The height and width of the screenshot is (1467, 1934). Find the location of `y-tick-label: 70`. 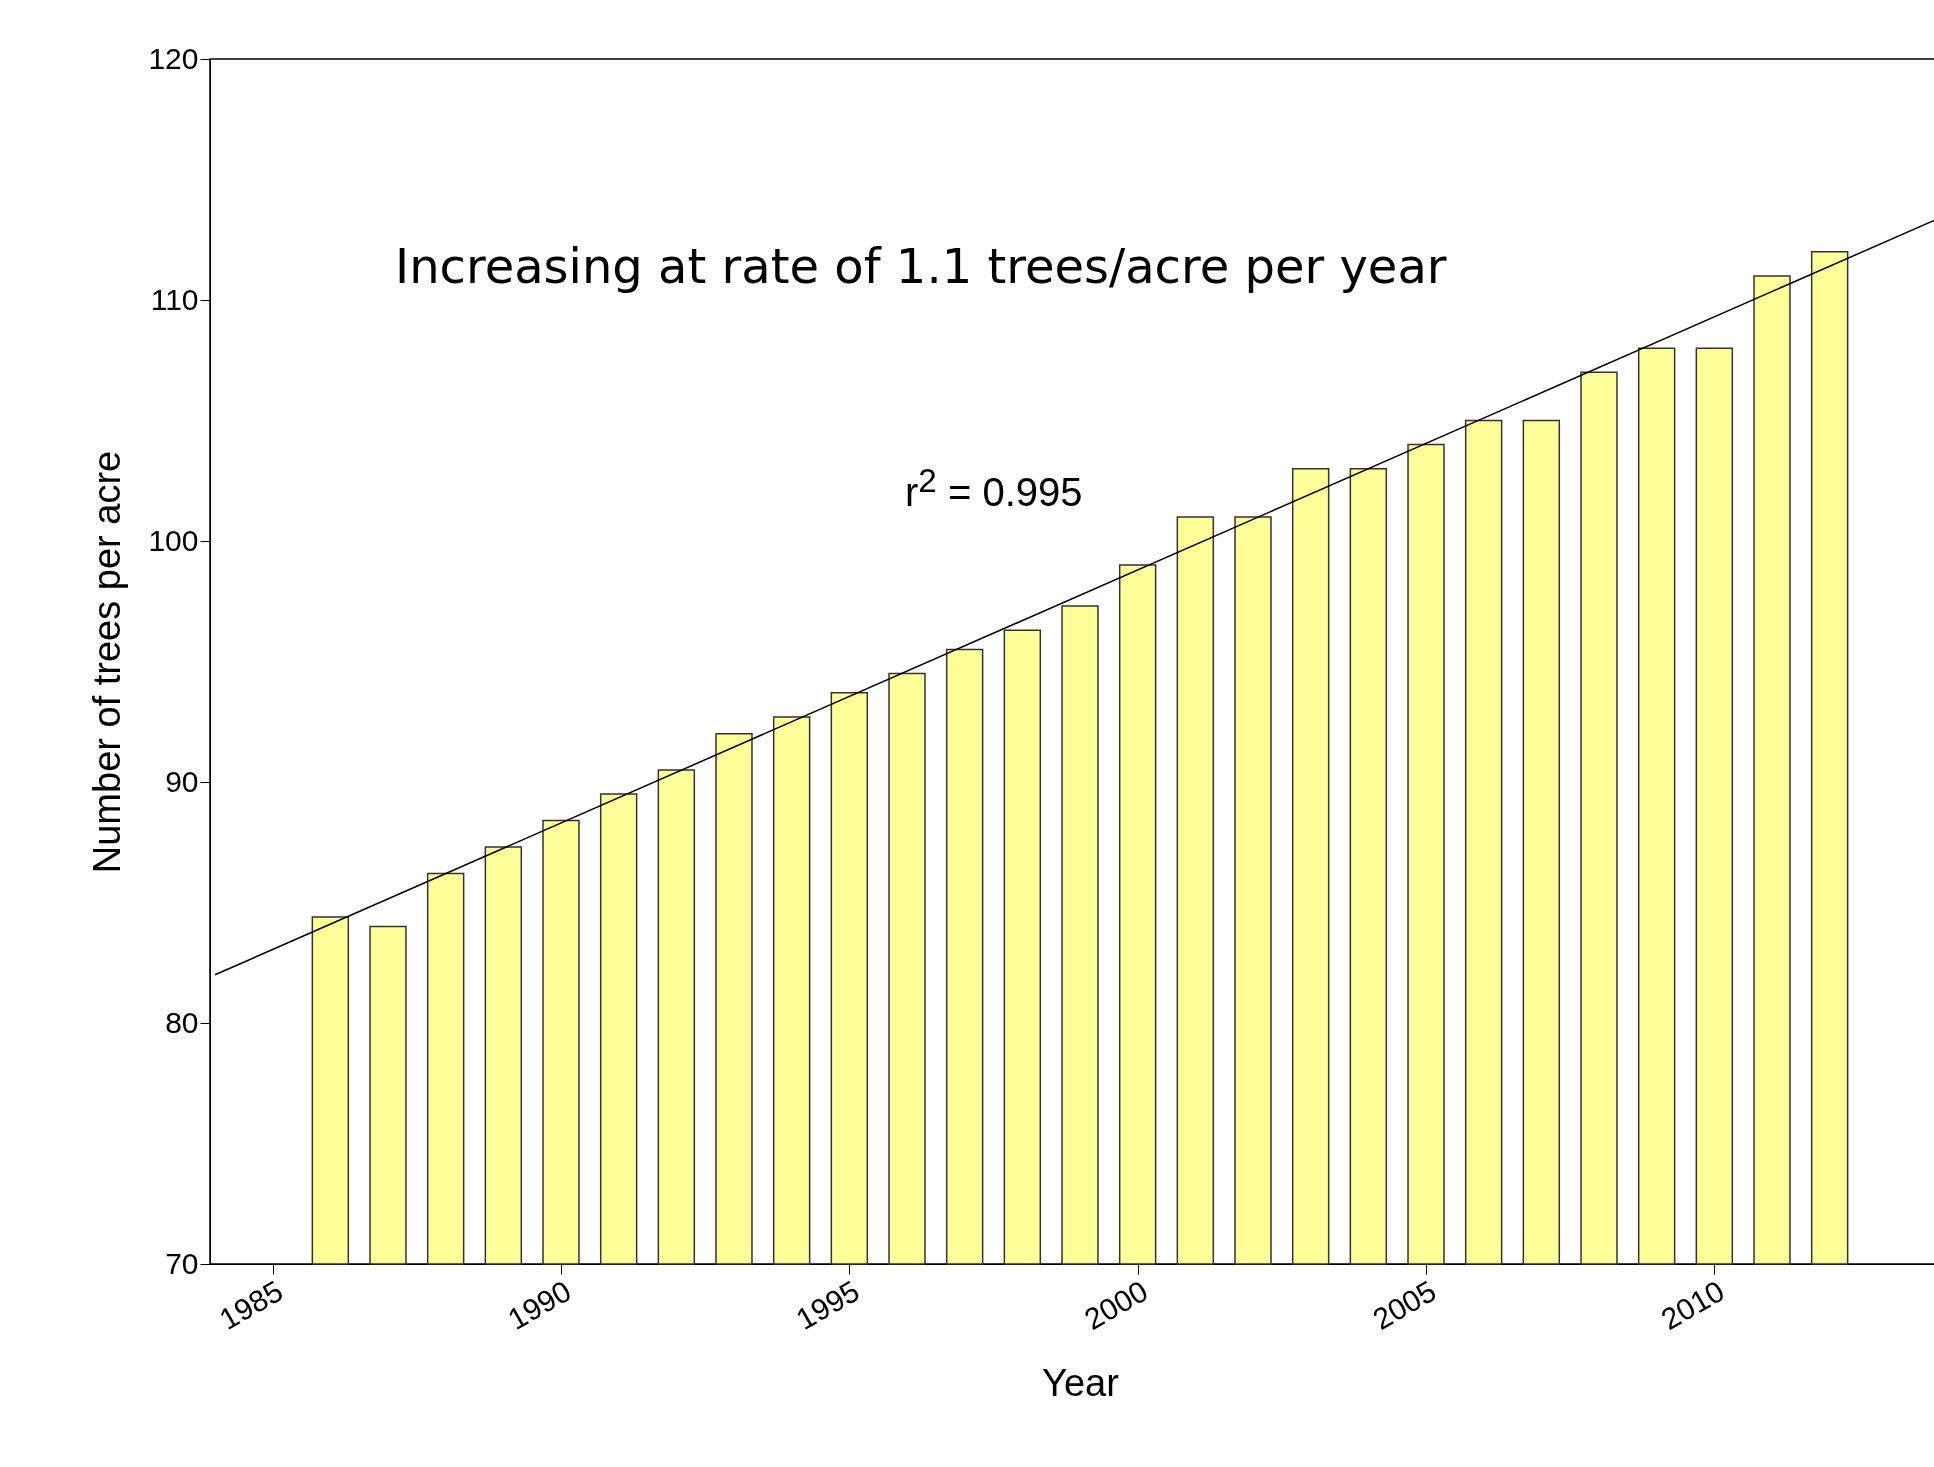

y-tick-label: 70 is located at coordinates (182, 1263).